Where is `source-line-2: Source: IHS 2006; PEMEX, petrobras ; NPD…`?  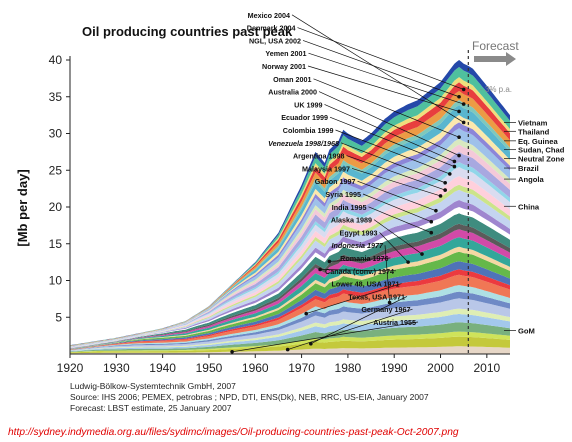
source-line-2: Source: IHS 2006; PEMEX, petrobras ; NPD… is located at coordinates (249, 397).